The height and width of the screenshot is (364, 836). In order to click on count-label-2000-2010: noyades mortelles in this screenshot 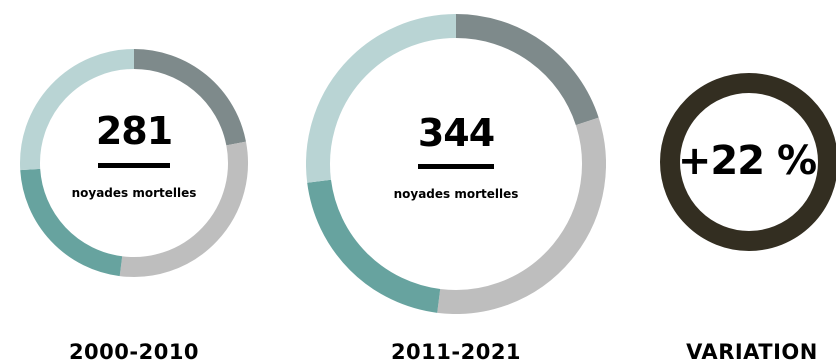, I will do `click(134, 193)`.